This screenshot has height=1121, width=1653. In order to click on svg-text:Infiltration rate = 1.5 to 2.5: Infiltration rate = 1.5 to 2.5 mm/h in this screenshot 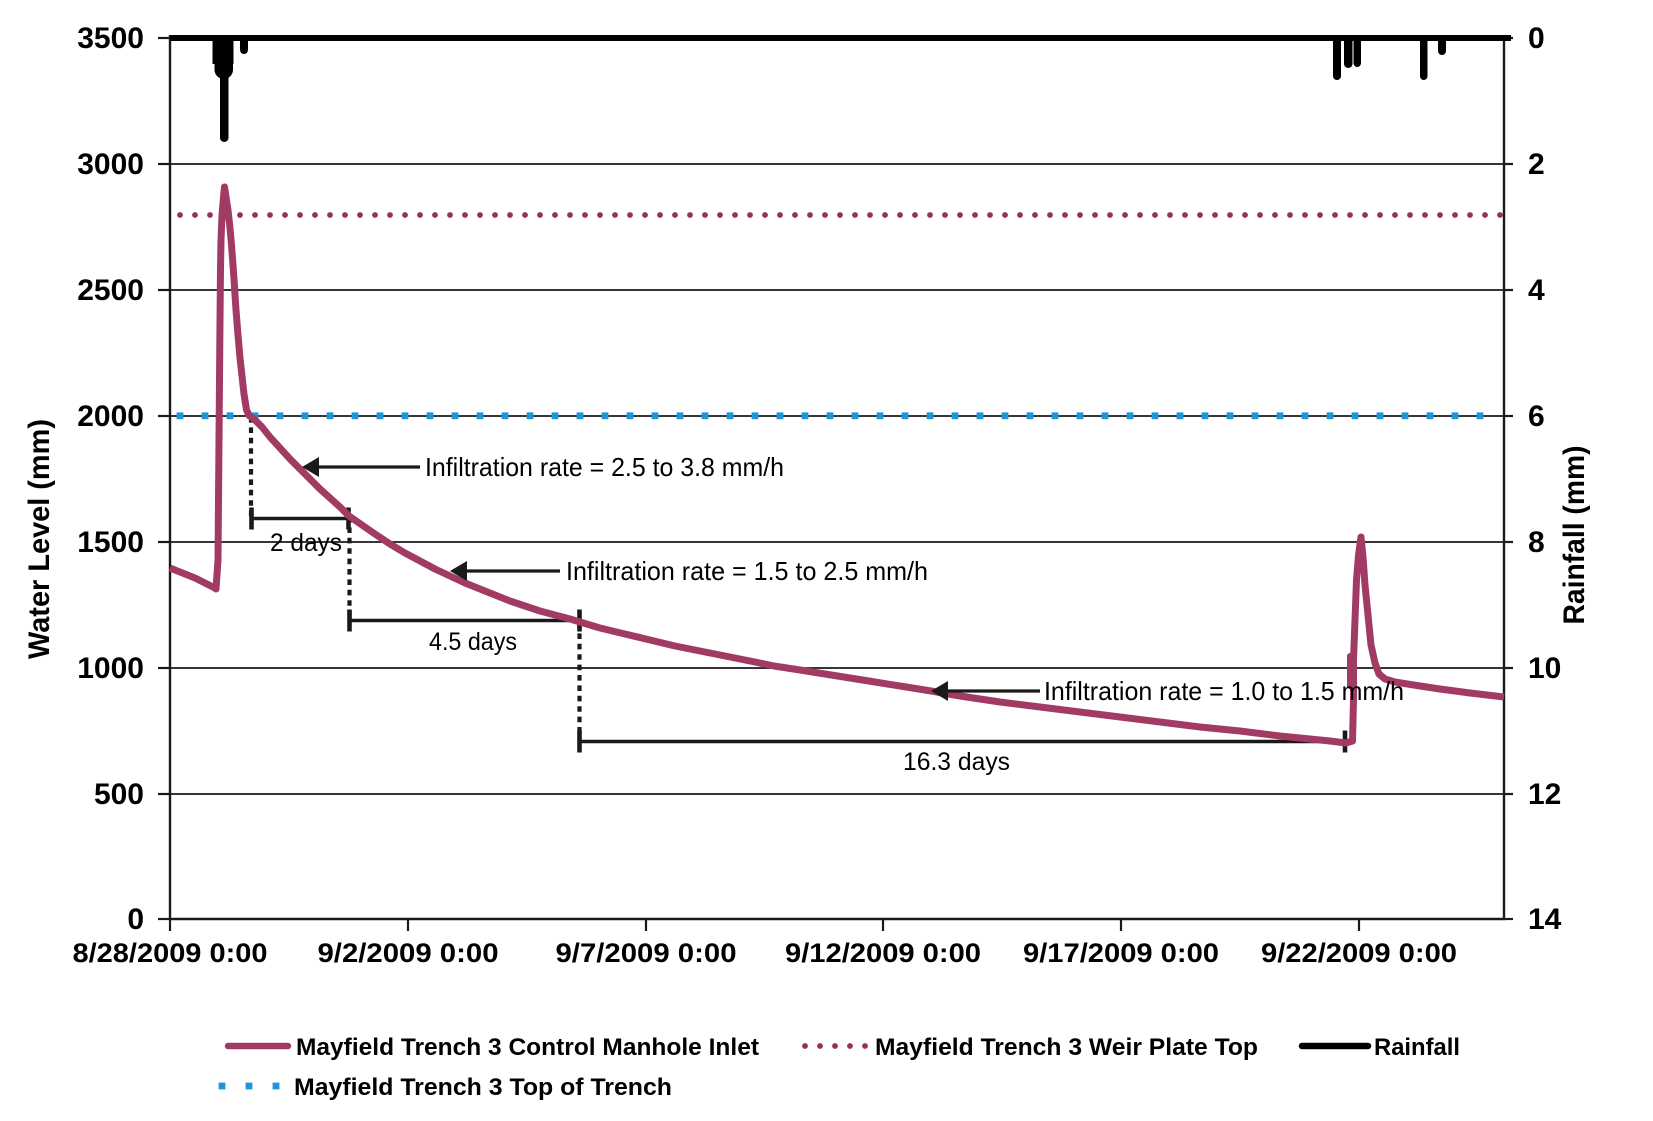, I will do `click(747, 571)`.